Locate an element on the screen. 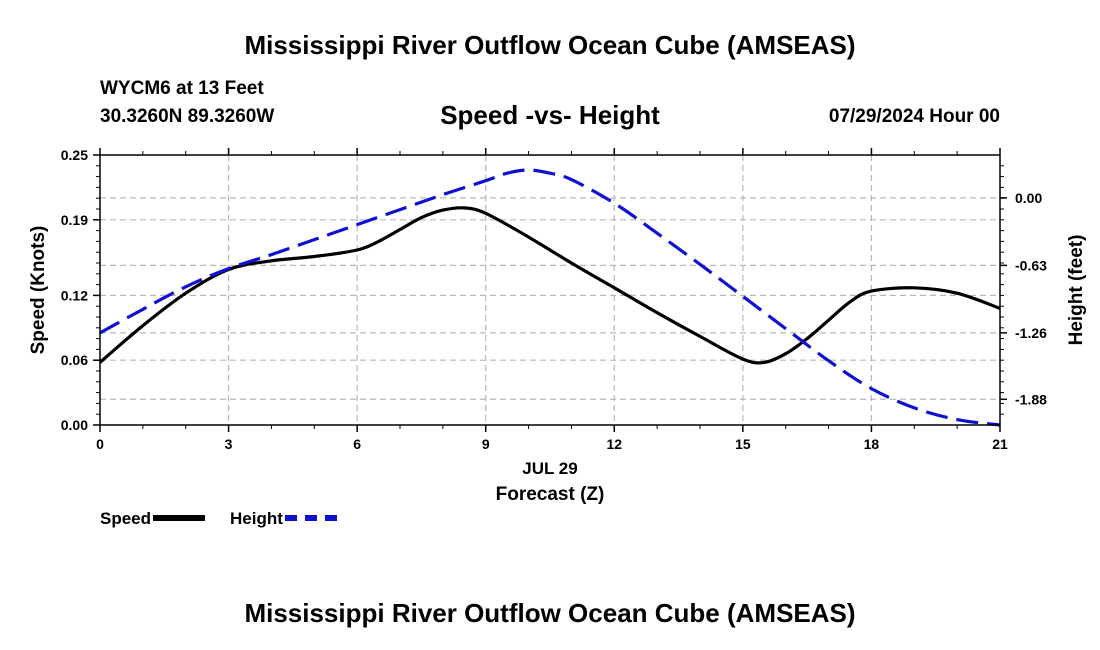 This screenshot has width=1100, height=650. chart-subtitle: Speed -vs- Height is located at coordinates (550, 115).